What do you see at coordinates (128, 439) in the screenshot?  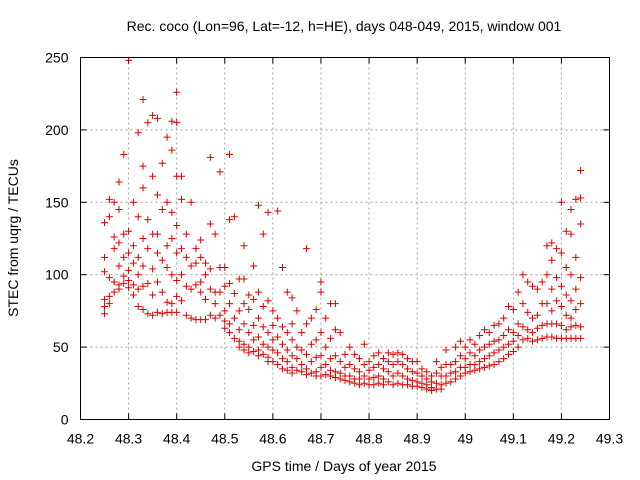 I see `x-tick-label: 48.3` at bounding box center [128, 439].